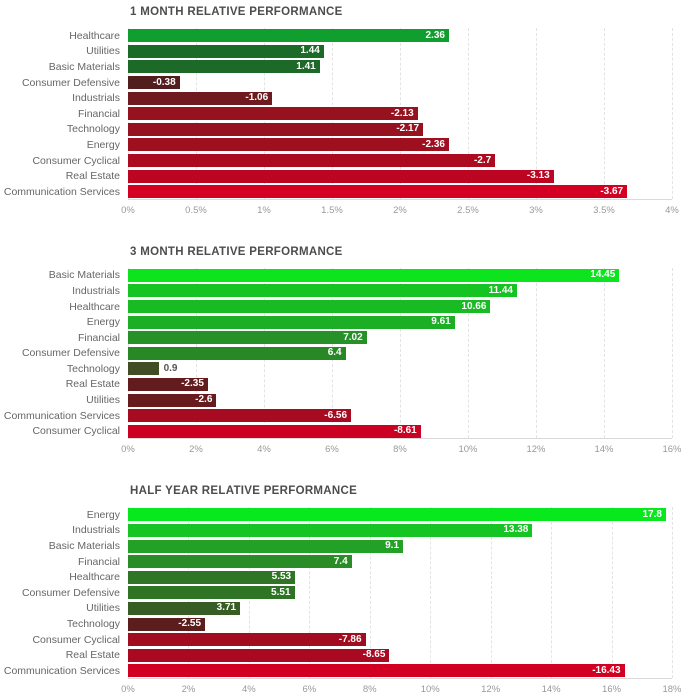 The image size is (686, 699). Describe the element at coordinates (240, 562) in the screenshot. I see `bar: 7.4` at that location.